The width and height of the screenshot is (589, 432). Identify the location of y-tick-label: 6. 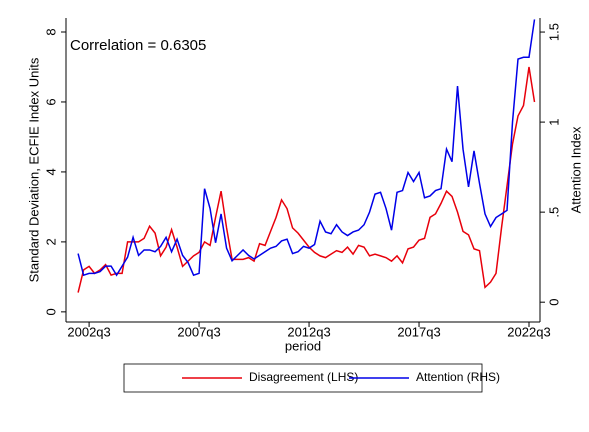
(50, 101).